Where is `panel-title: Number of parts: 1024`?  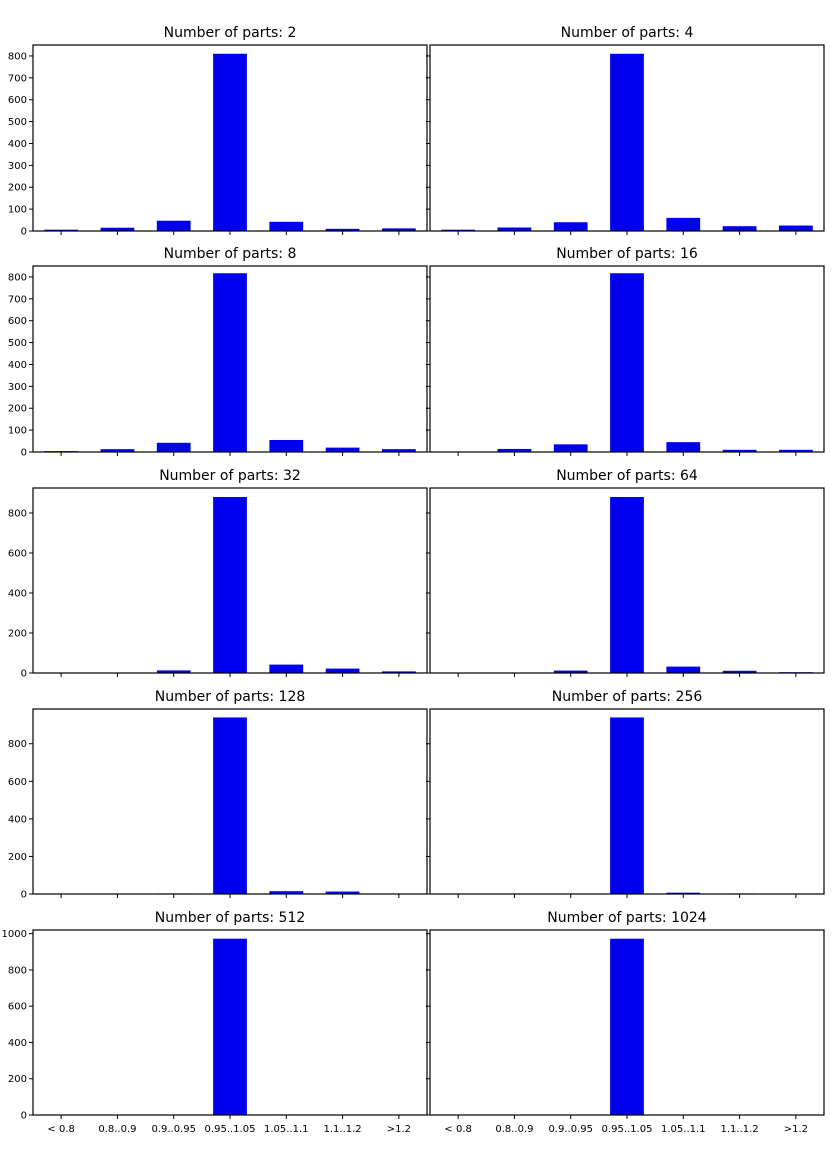
panel-title: Number of parts: 1024 is located at coordinates (627, 918).